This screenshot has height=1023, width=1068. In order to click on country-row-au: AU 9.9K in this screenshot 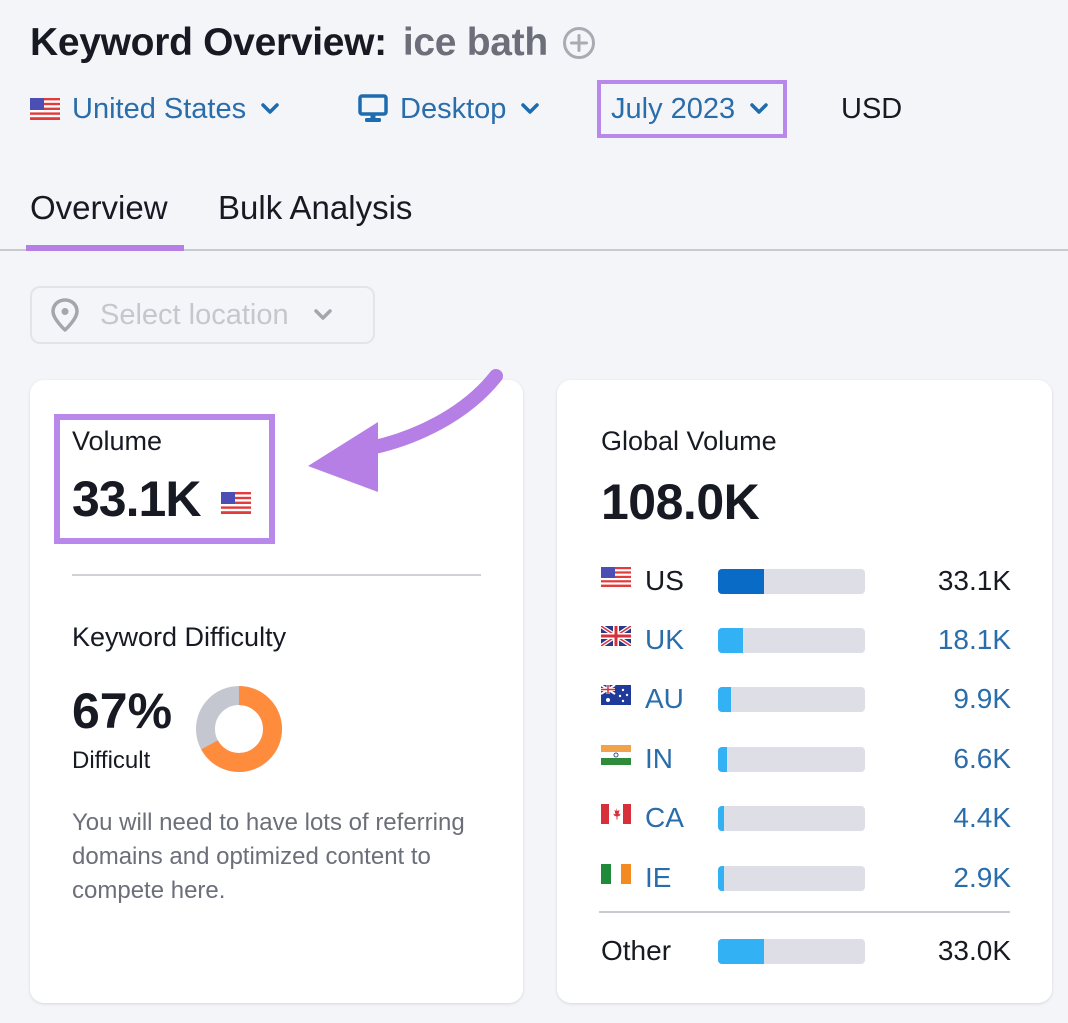, I will do `click(806, 699)`.